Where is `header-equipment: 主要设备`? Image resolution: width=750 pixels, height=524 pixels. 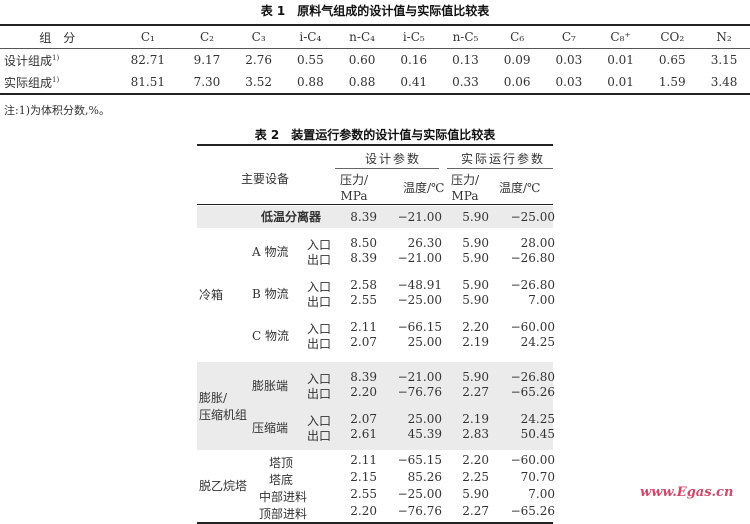
header-equipment: 主要设备 is located at coordinates (265, 179).